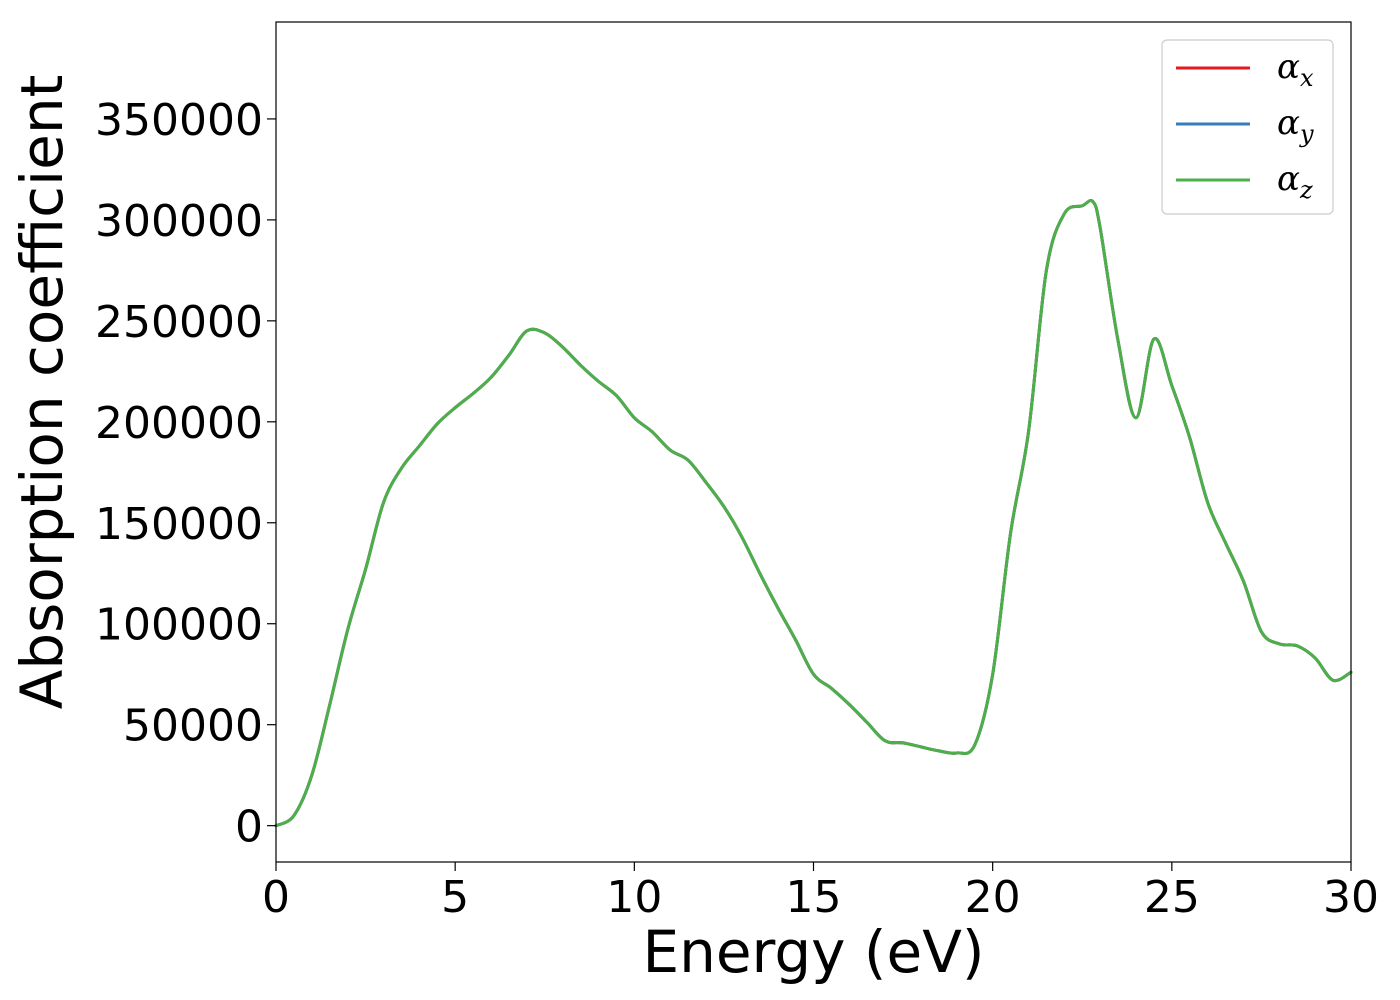 The image size is (1400, 1000). Describe the element at coordinates (1307, 78) in the screenshot. I see `legend-subscript-x: x` at that location.